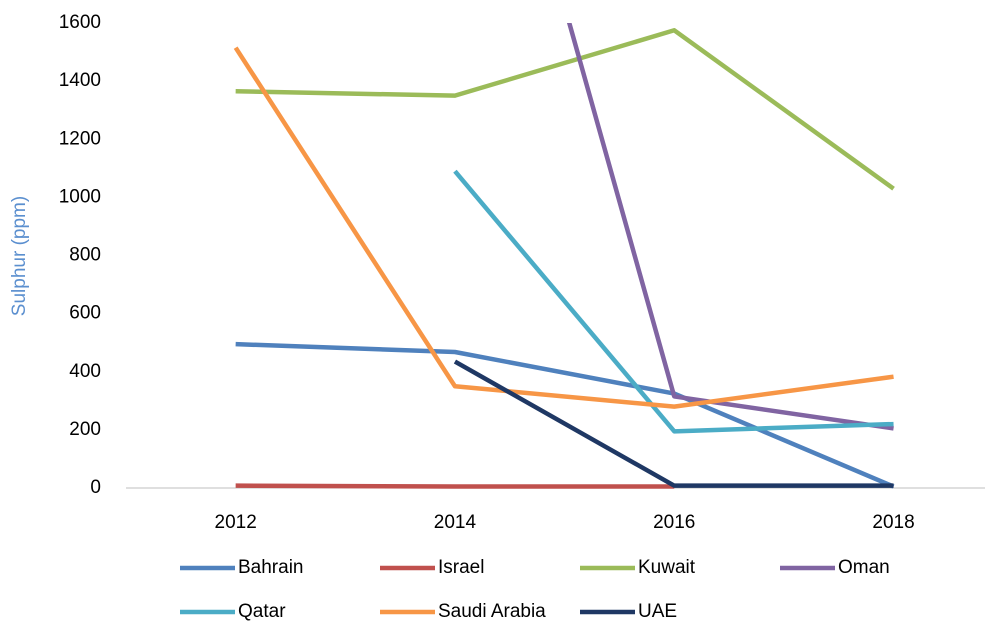 The width and height of the screenshot is (989, 625). Describe the element at coordinates (864, 567) in the screenshot. I see `legend-label: Oman` at that location.